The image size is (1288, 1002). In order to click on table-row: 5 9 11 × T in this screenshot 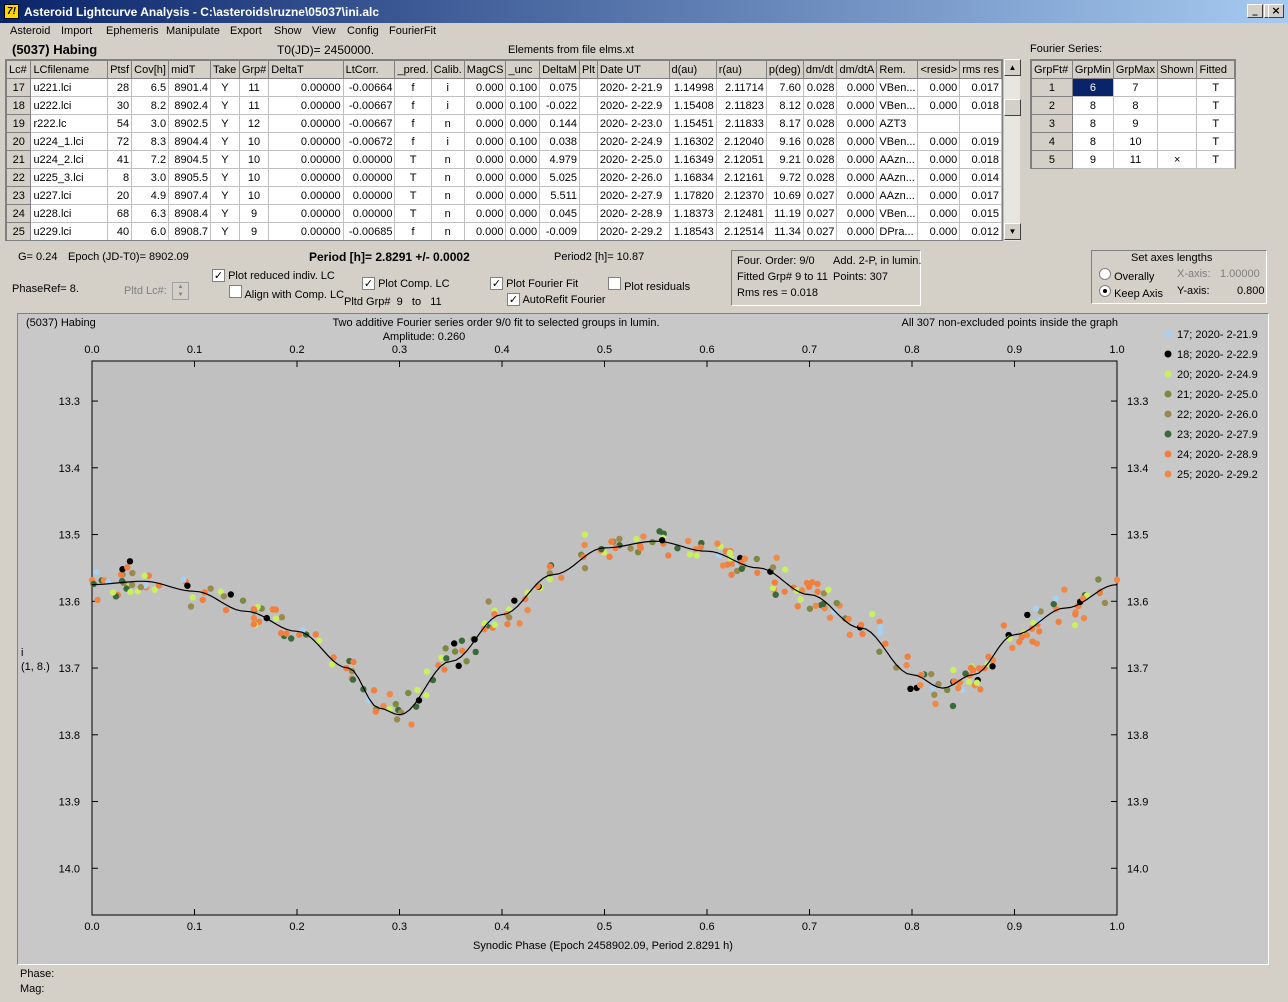, I will do `click(1133, 159)`.